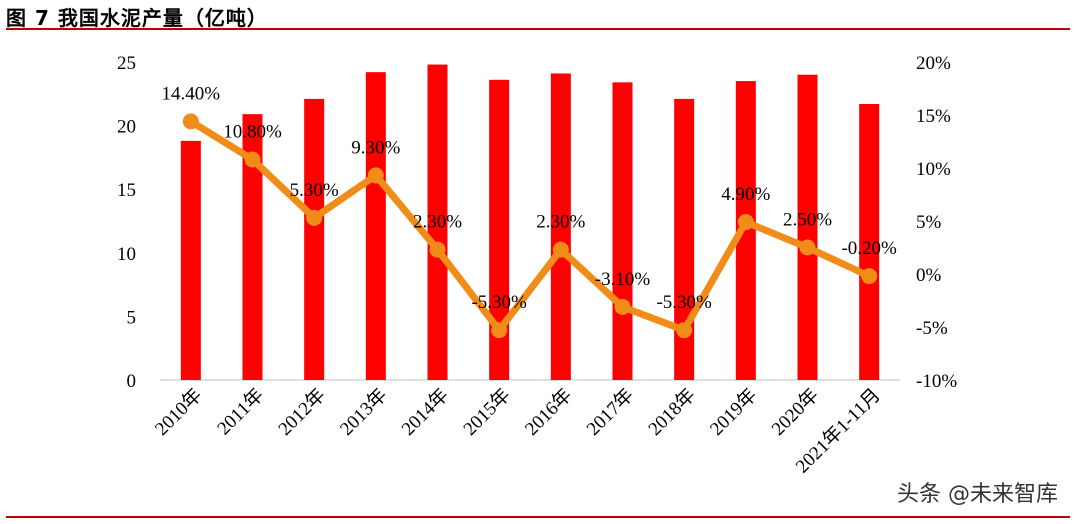 The height and width of the screenshot is (524, 1076). What do you see at coordinates (191, 93) in the screenshot?
I see `growth-data-label: 14.40%` at bounding box center [191, 93].